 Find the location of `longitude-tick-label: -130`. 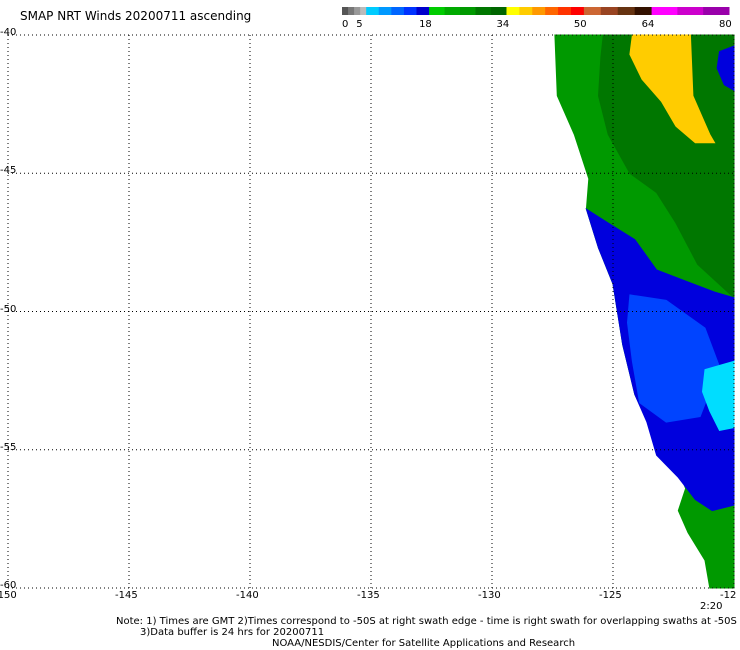

longitude-tick-label: -130 is located at coordinates (489, 595).